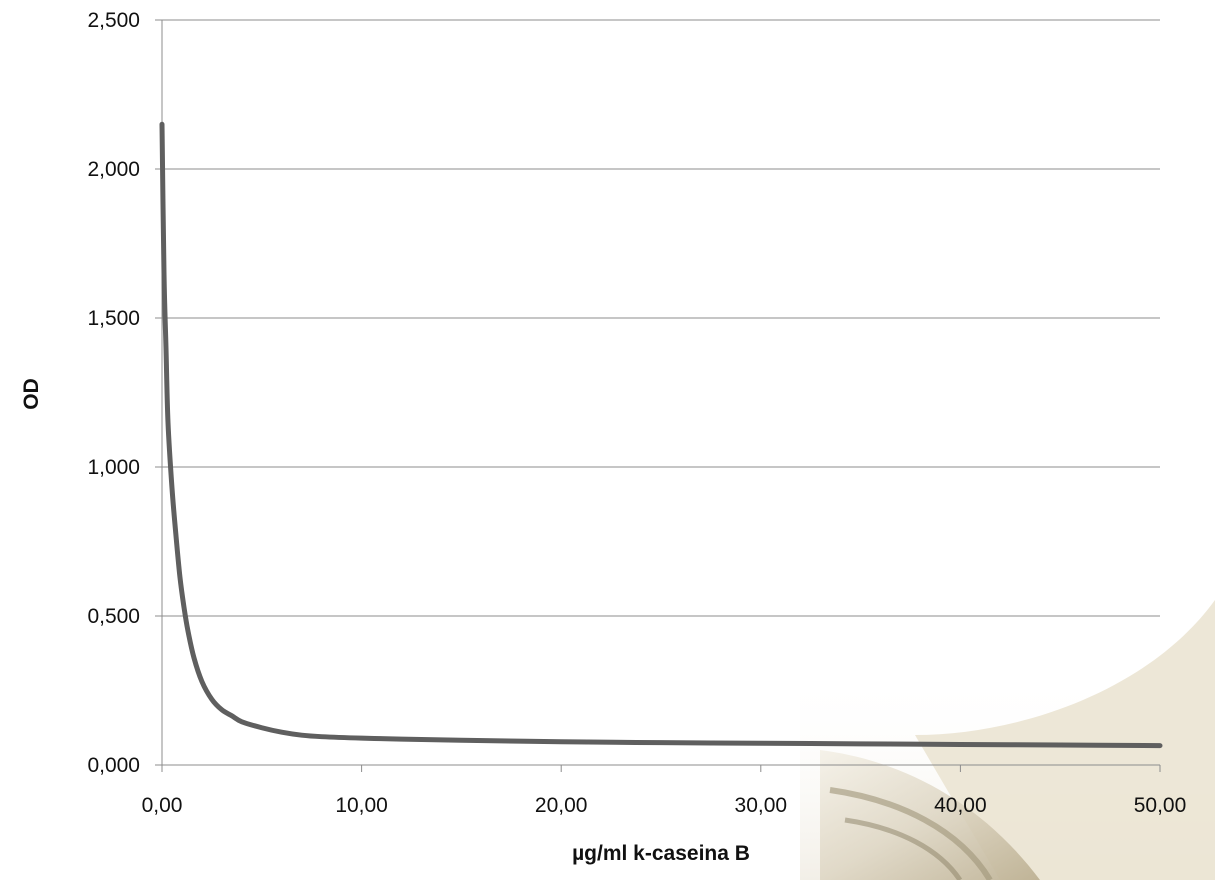  What do you see at coordinates (125, 393) in the screenshot?
I see `y-axis: 0,000 0,500 1,000 1,500 2,000 2,500` at bounding box center [125, 393].